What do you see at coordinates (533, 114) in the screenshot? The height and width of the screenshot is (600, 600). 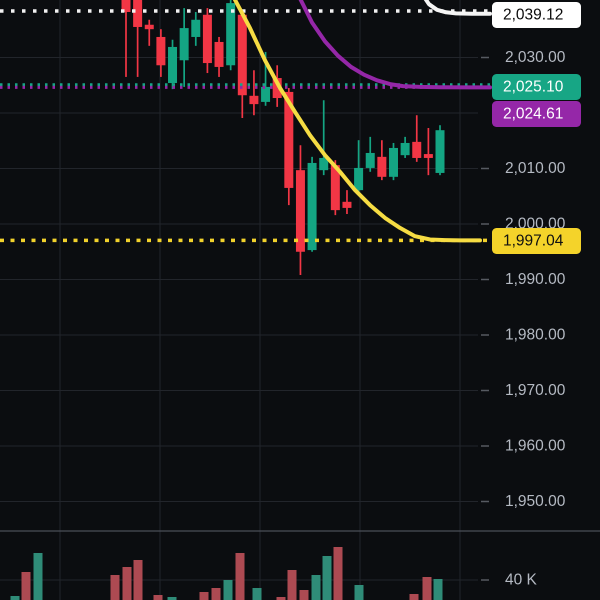 I see `axis-badge-value: 2,024.61` at bounding box center [533, 114].